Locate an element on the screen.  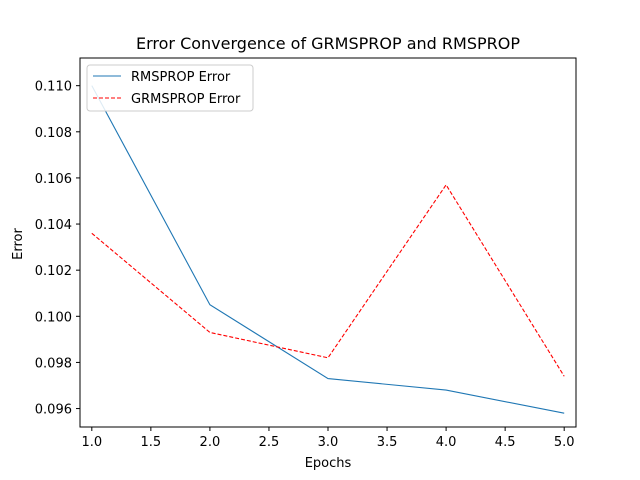
y-tick-label: 0.102 is located at coordinates (53, 271).